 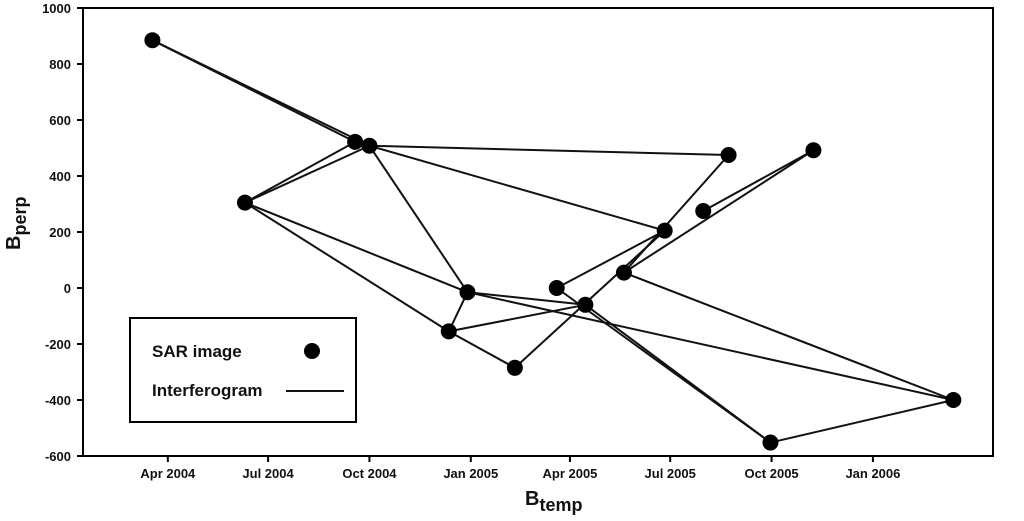 What do you see at coordinates (312, 351) in the screenshot?
I see `legend-marker-sar-image` at bounding box center [312, 351].